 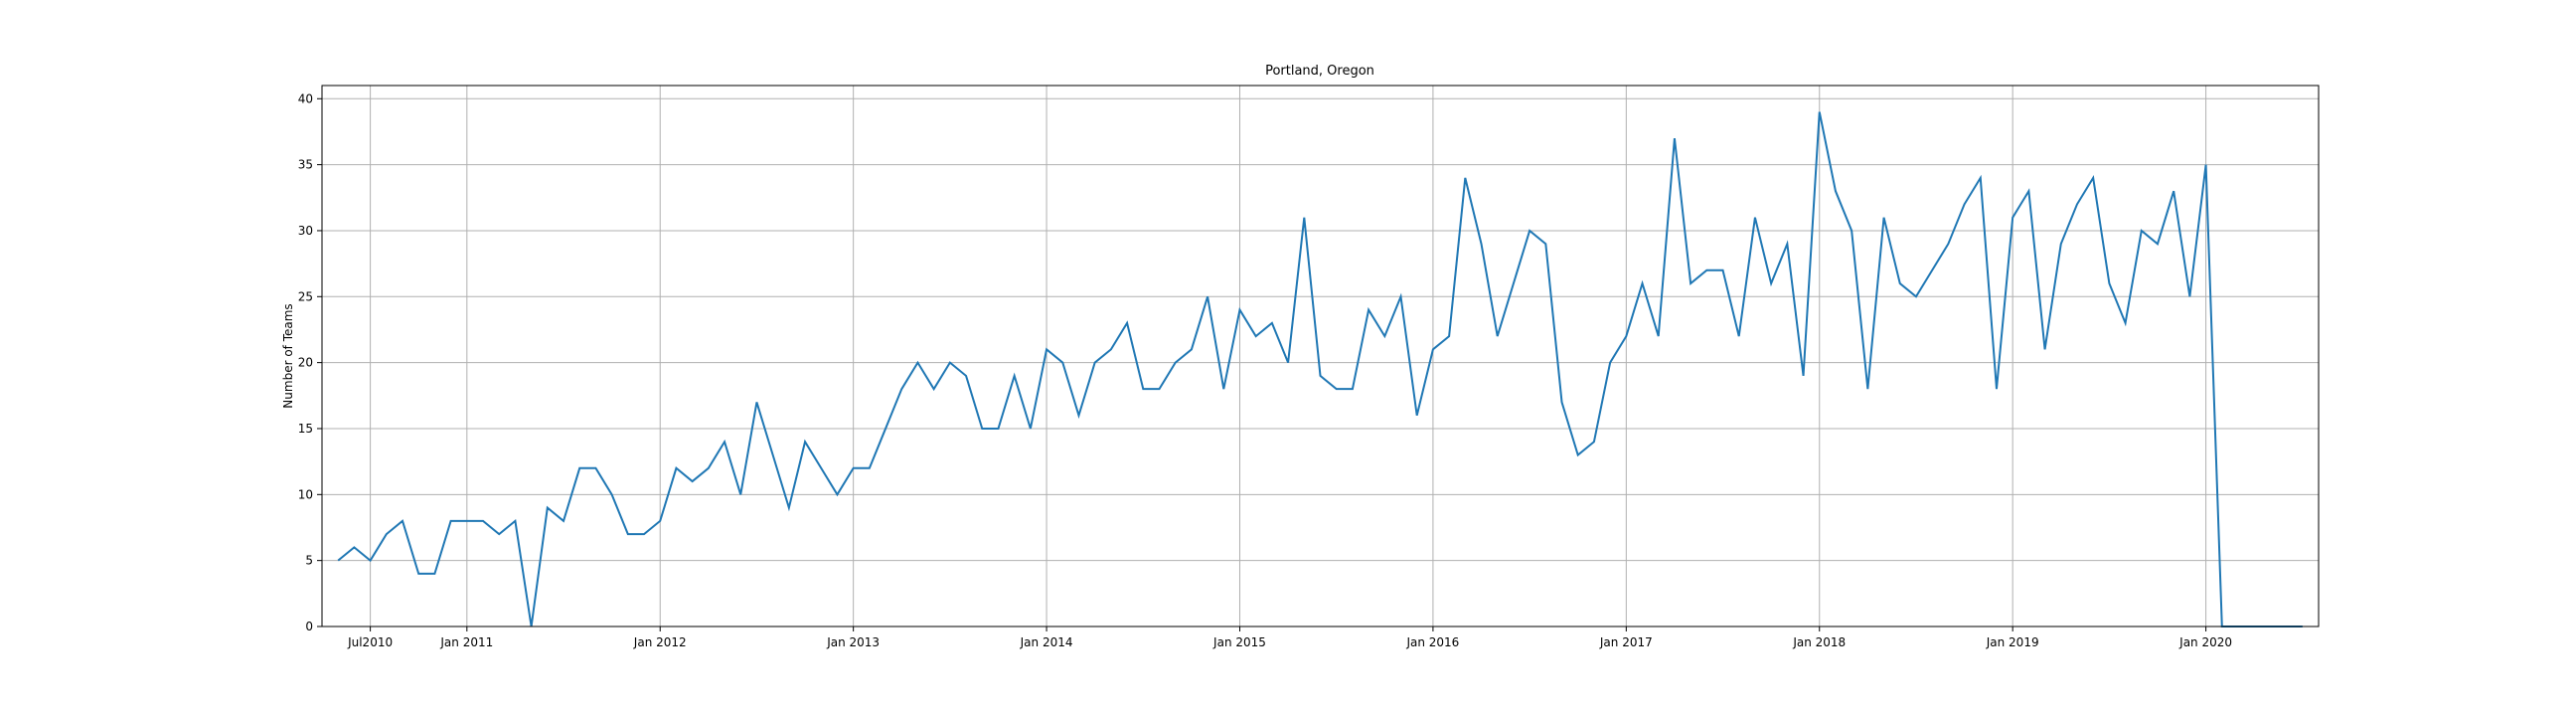 What do you see at coordinates (305, 429) in the screenshot?
I see `y-tick-label: 15` at bounding box center [305, 429].